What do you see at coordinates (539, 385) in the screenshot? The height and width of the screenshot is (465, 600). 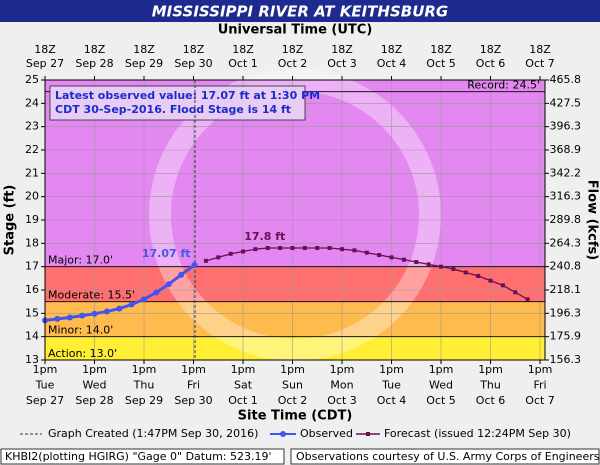 I see `x-tick-label: Fri` at bounding box center [539, 385].